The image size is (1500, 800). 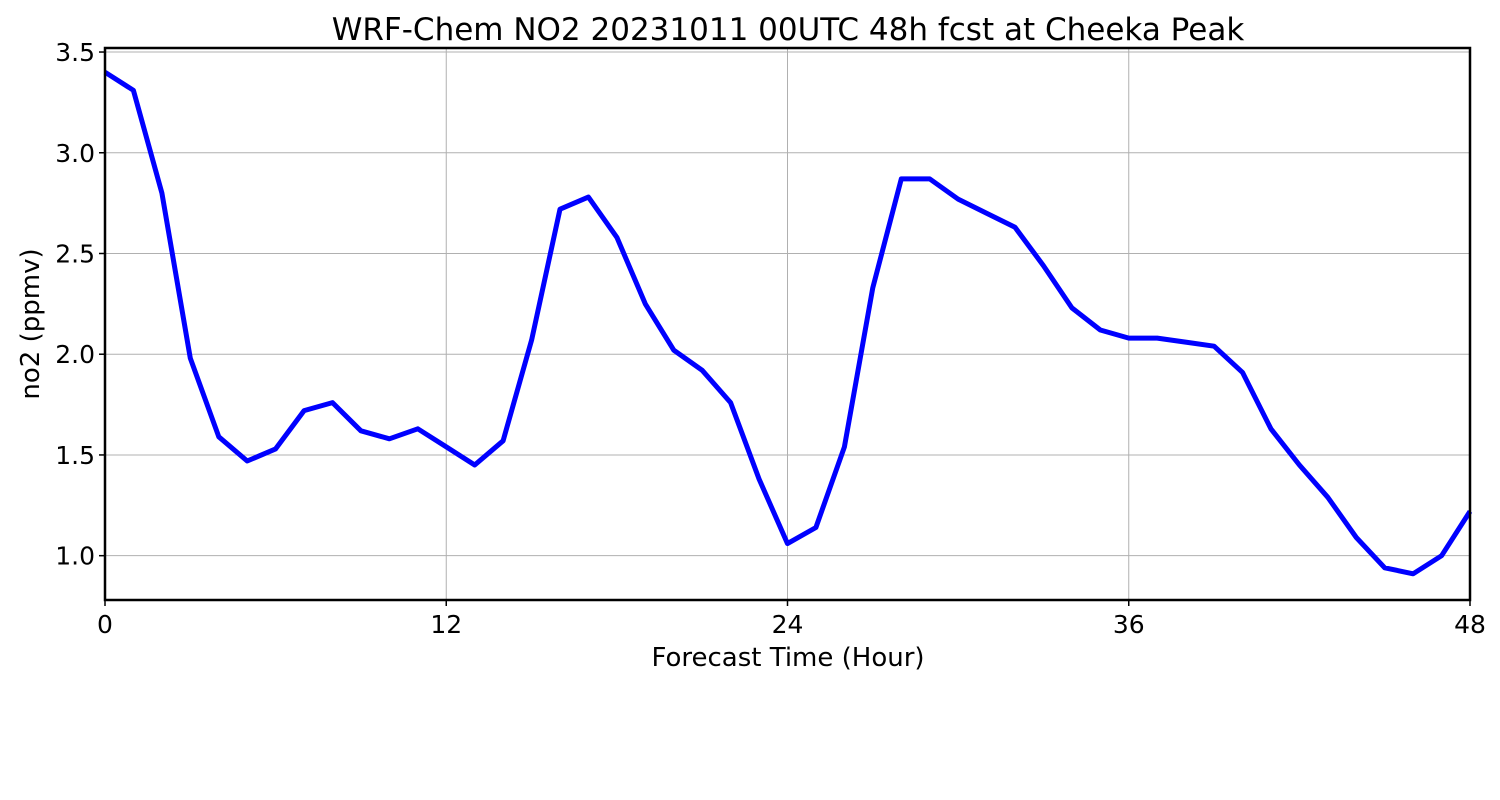 I want to click on x-tick-label: 0, so click(x=105, y=624).